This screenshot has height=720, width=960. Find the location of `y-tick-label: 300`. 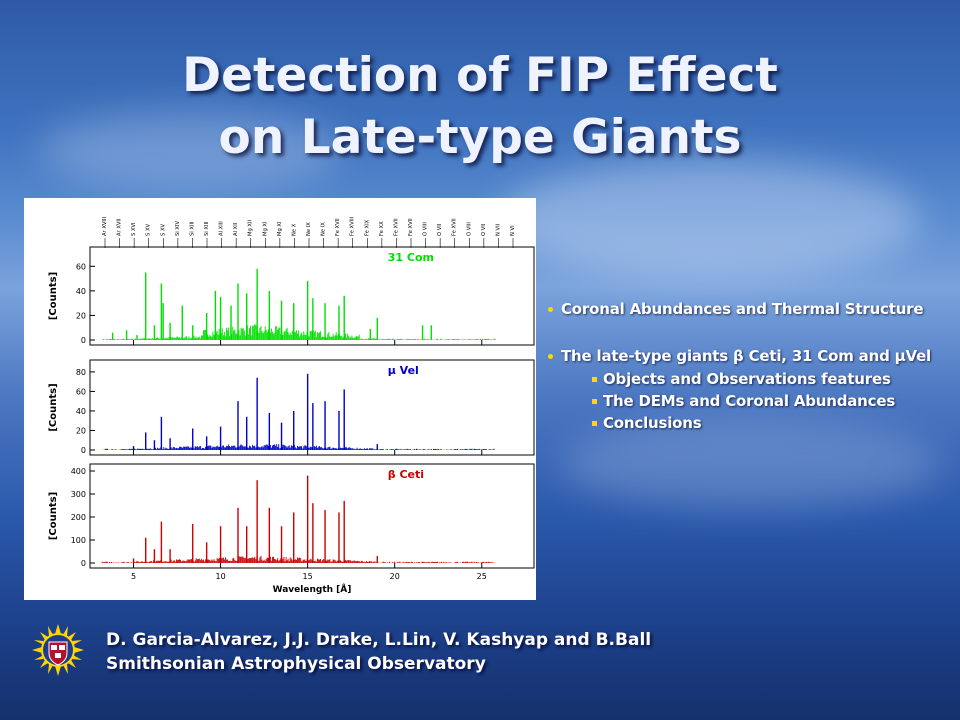

y-tick-label: 300 is located at coordinates (78, 494).